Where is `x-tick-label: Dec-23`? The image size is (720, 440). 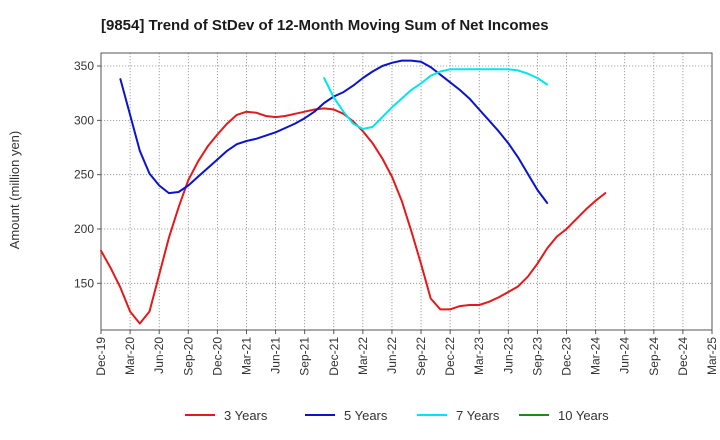 x-tick-label: Dec-23 is located at coordinates (567, 356).